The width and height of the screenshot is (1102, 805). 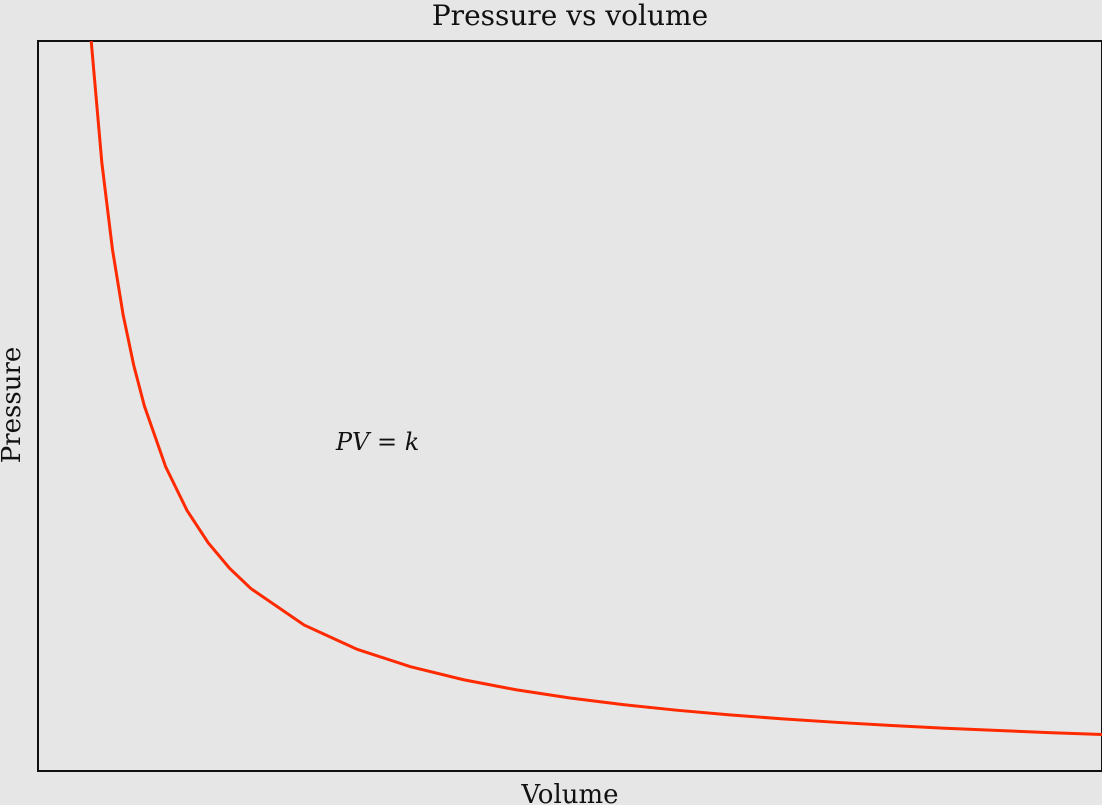 What do you see at coordinates (570, 16) in the screenshot?
I see `chart-title: Pressure vs volume` at bounding box center [570, 16].